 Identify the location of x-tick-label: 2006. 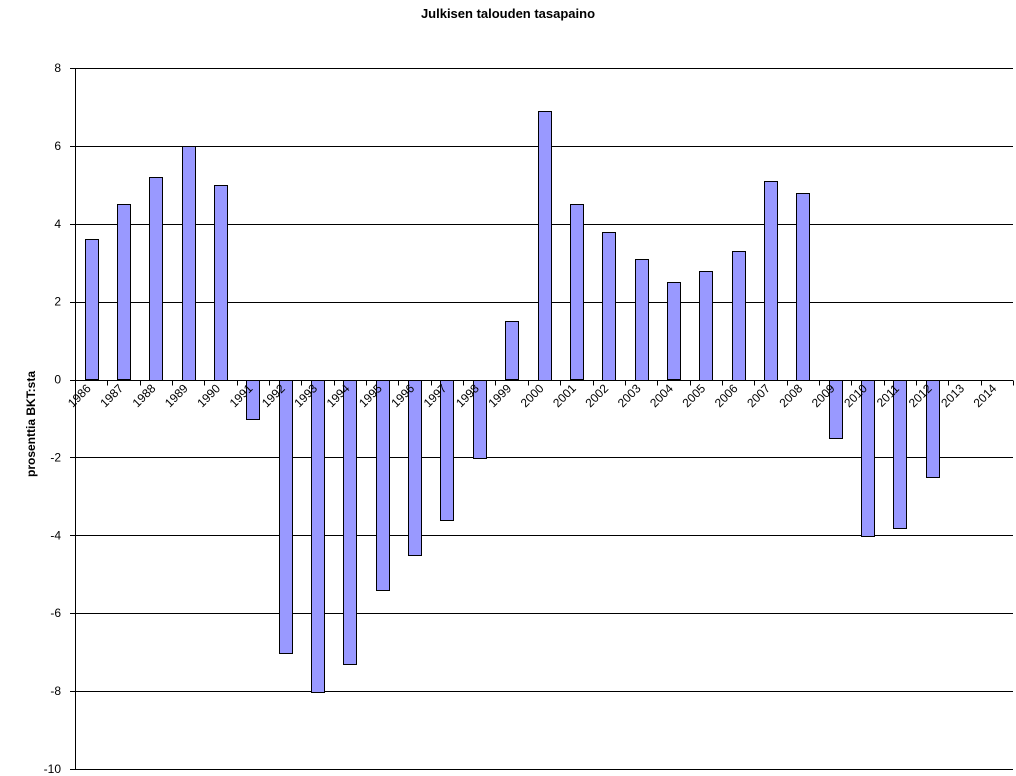
(726, 395).